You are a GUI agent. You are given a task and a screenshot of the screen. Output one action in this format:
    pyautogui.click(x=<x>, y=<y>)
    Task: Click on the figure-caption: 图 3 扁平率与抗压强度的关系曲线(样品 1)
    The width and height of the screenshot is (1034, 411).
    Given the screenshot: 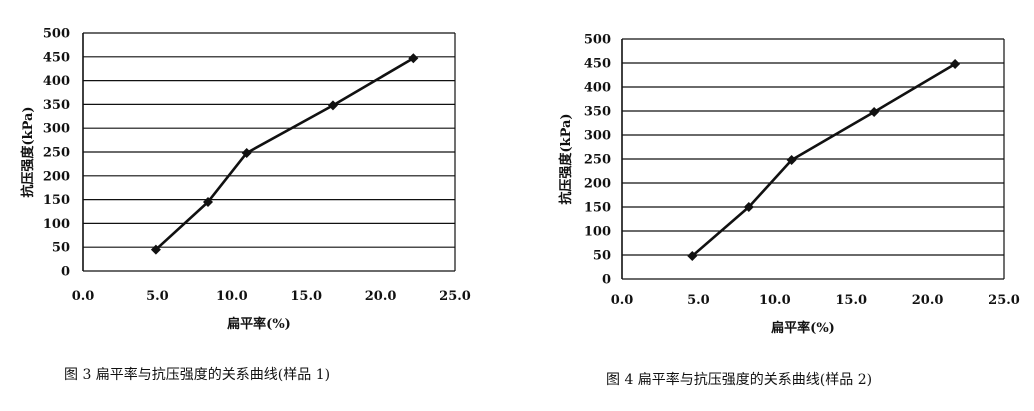 What is the action you would take?
    pyautogui.click(x=197, y=374)
    